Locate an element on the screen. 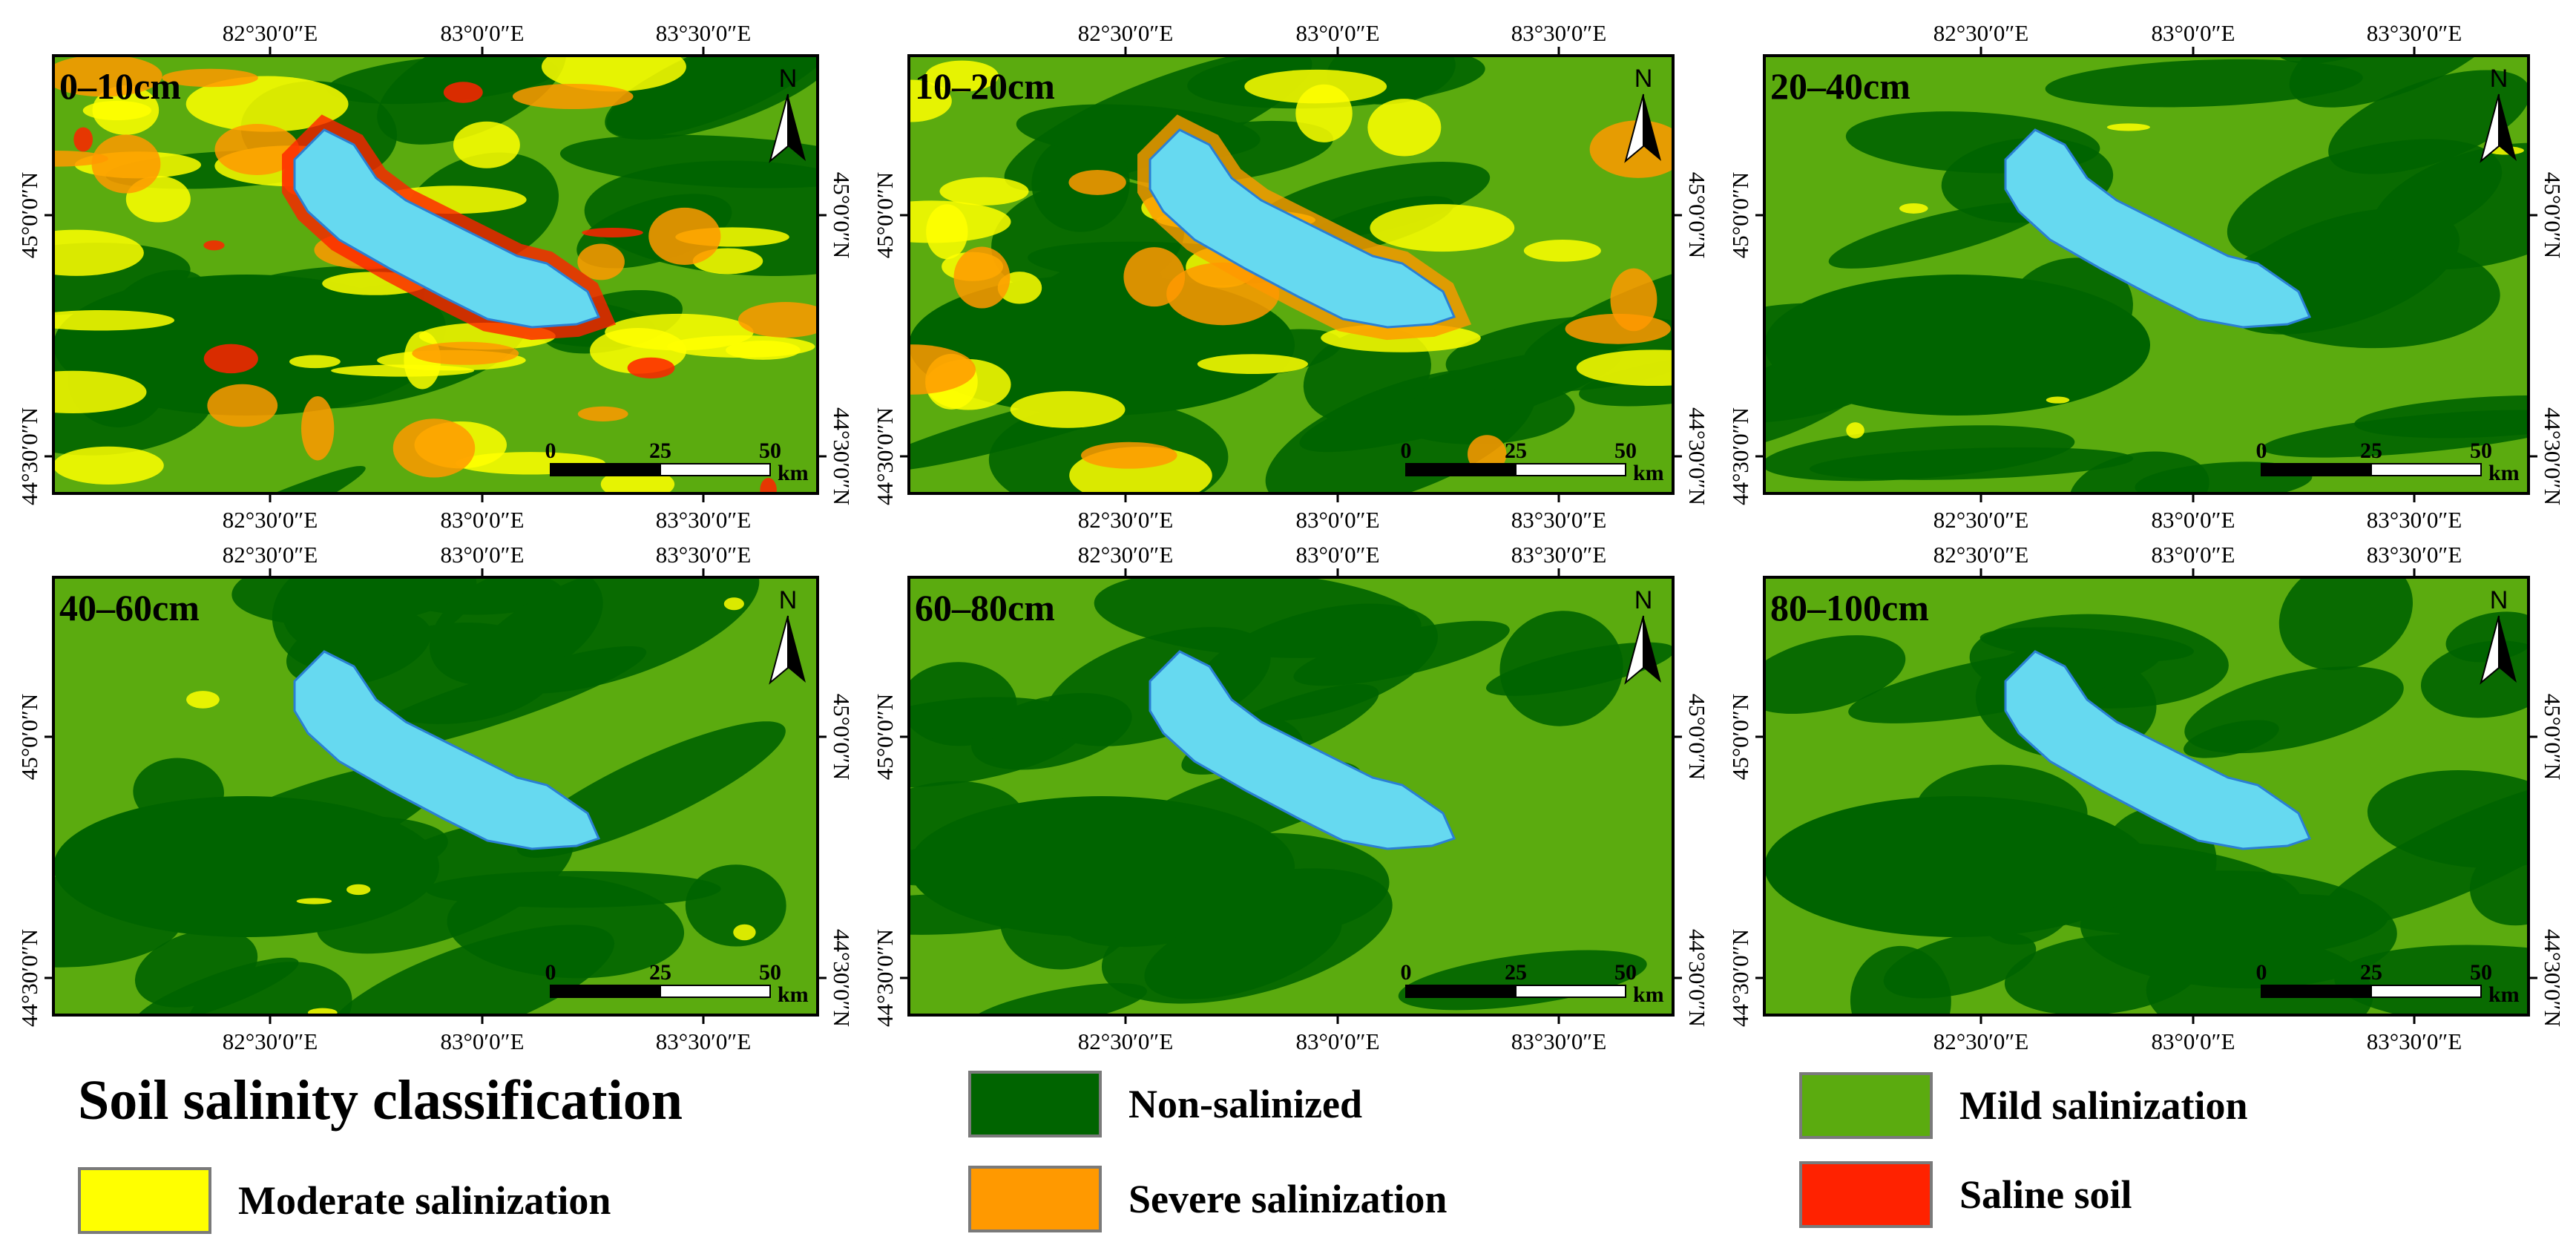  depth-label: 0–10cm is located at coordinates (120, 86).